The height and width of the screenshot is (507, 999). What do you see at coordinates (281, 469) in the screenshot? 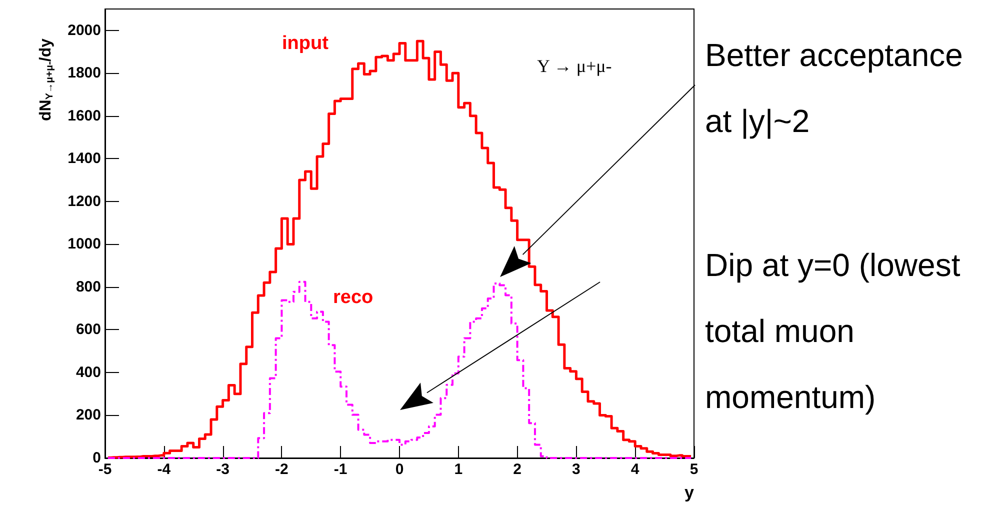
I see `x-tick-label: -2` at bounding box center [281, 469].